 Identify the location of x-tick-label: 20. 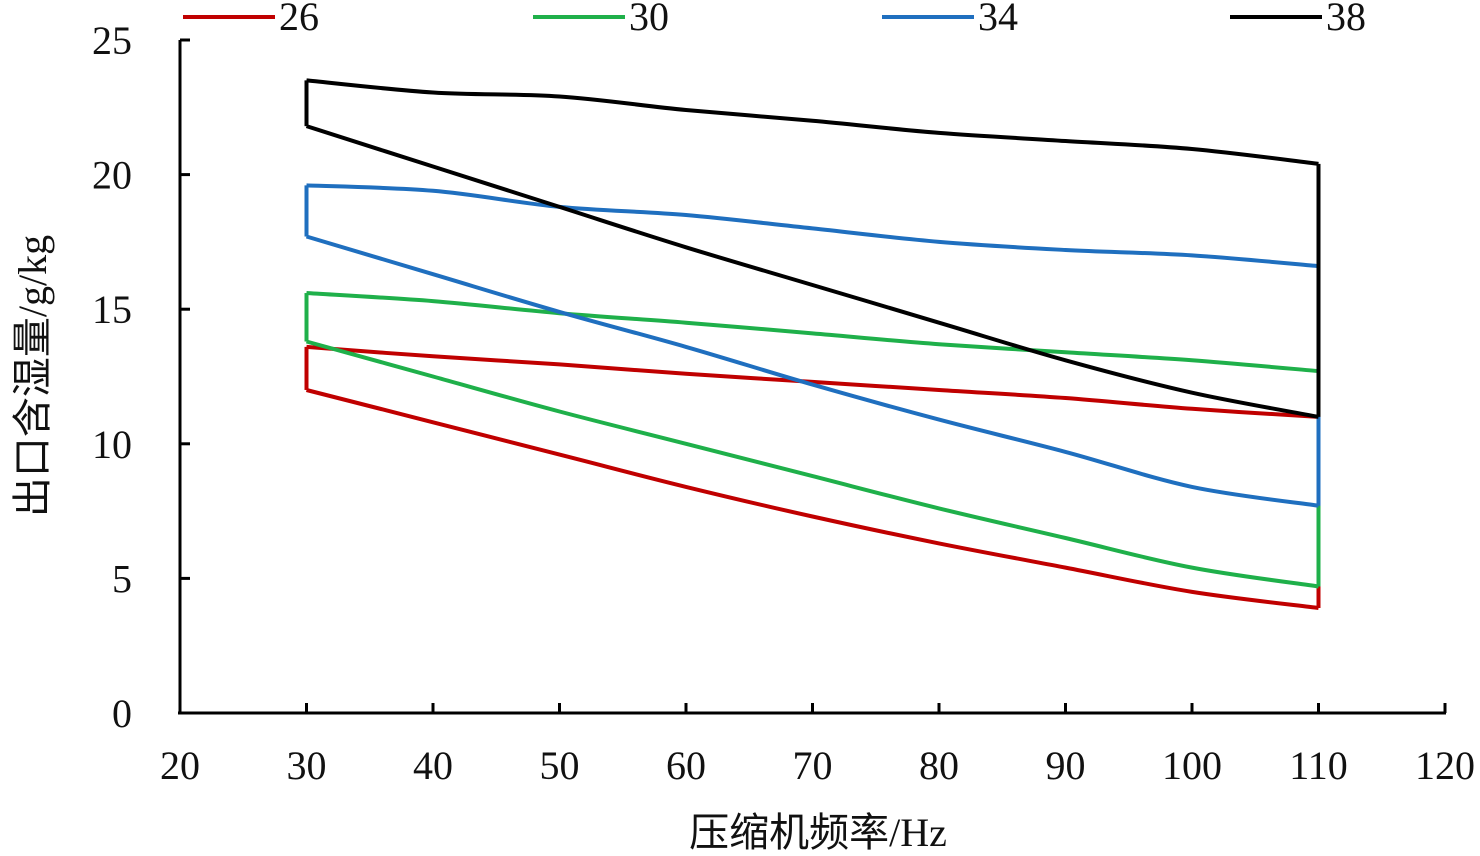
(180, 765).